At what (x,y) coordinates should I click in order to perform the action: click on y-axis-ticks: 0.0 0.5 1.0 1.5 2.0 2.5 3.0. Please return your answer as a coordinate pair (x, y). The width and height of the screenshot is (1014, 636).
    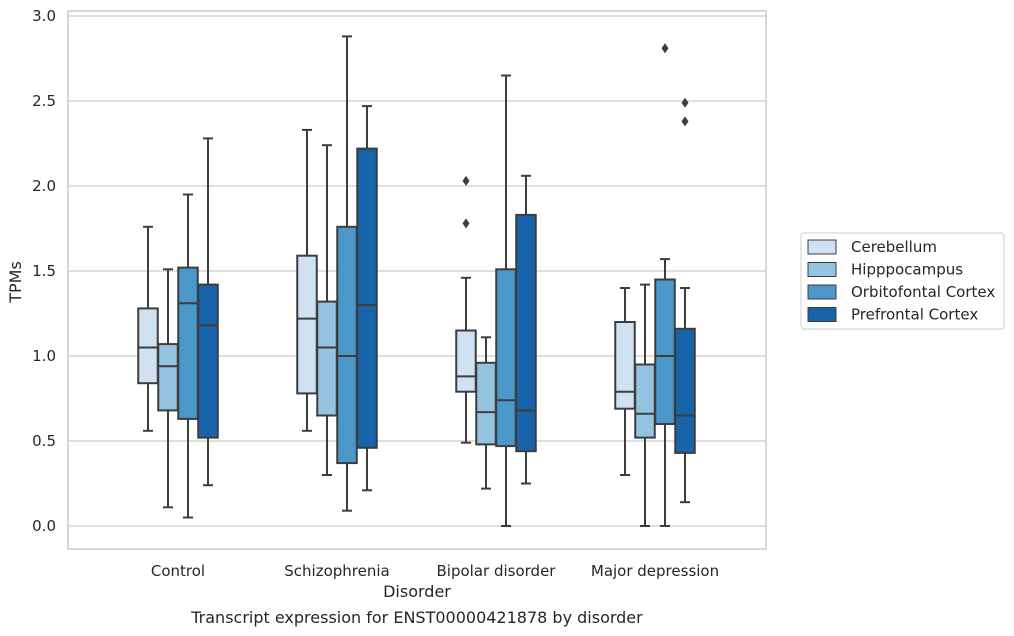
    Looking at the image, I should click on (44, 271).